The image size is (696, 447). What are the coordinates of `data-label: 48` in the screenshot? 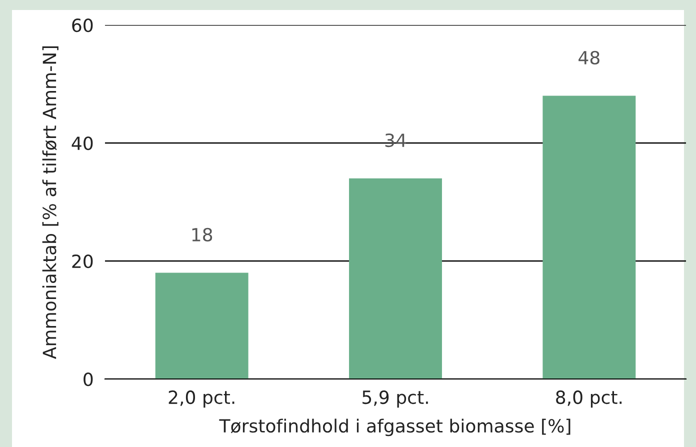 It's located at (589, 57).